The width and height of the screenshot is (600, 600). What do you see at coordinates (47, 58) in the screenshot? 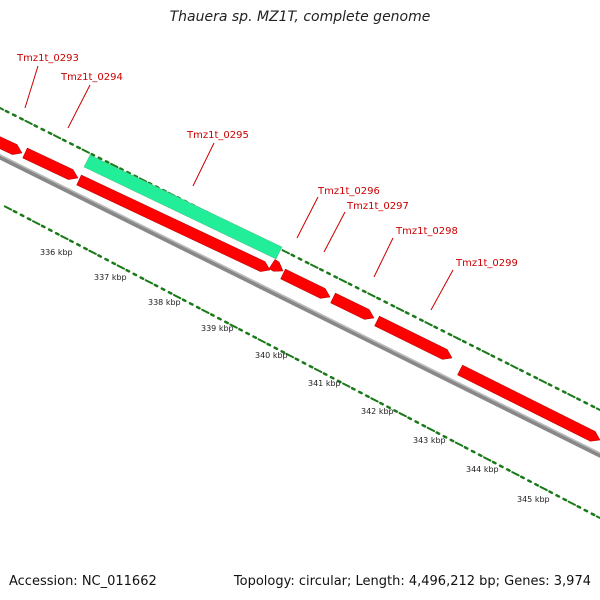
I see `gene-label: Tmz1t_0293` at bounding box center [47, 58].